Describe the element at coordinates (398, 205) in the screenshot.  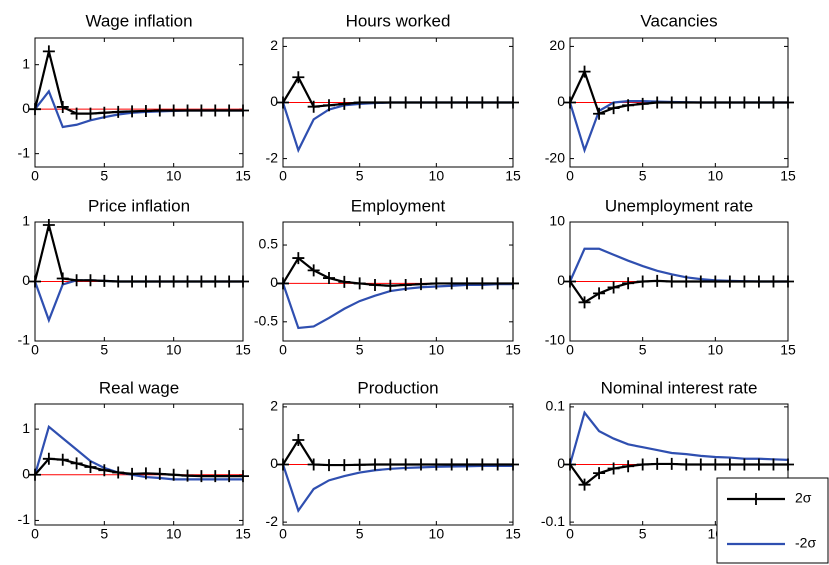
I see `subplot-title: Employment` at that location.